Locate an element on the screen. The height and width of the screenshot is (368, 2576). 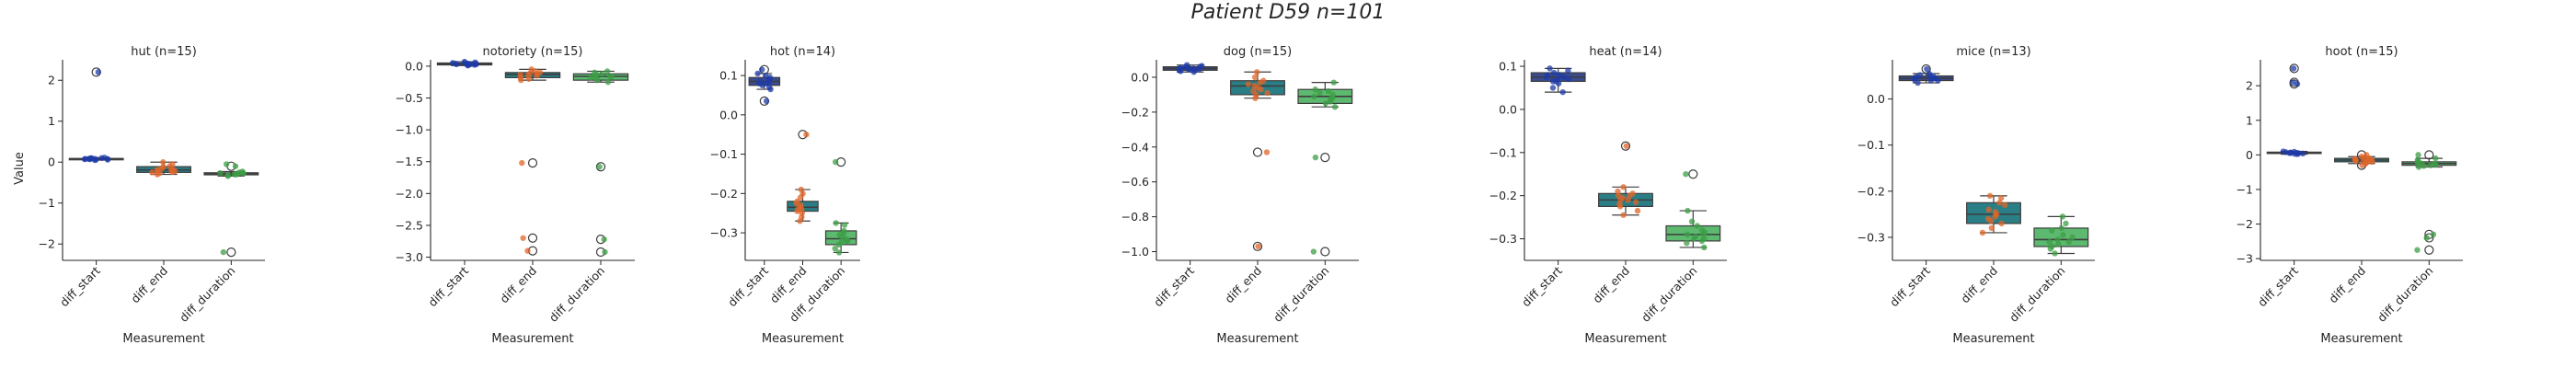
subplot-title: notoriety (n=15) is located at coordinates (533, 52).